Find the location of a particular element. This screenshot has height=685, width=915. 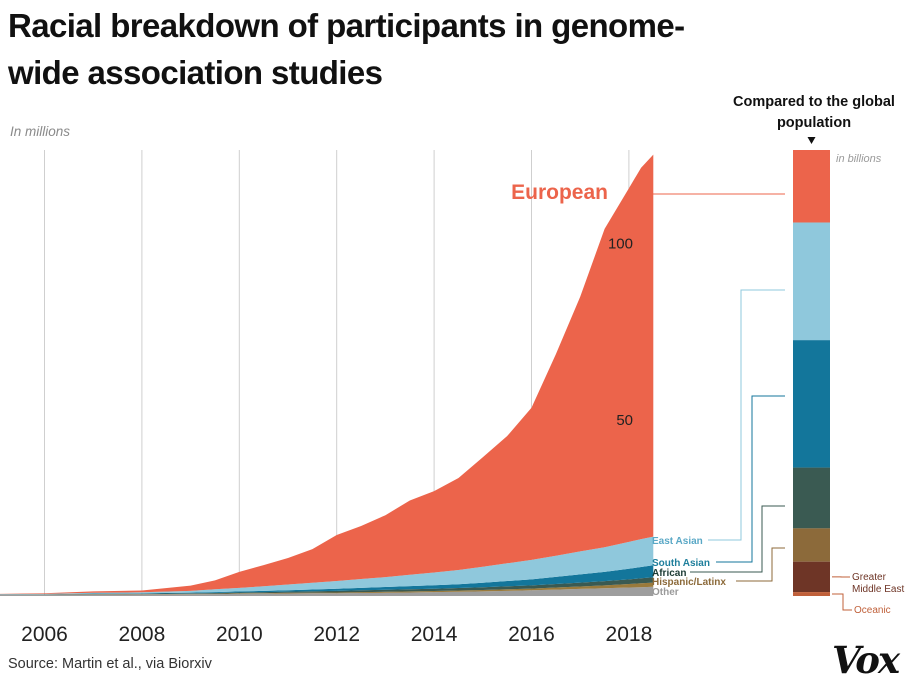

pointer-arrow-icon is located at coordinates (811, 140).